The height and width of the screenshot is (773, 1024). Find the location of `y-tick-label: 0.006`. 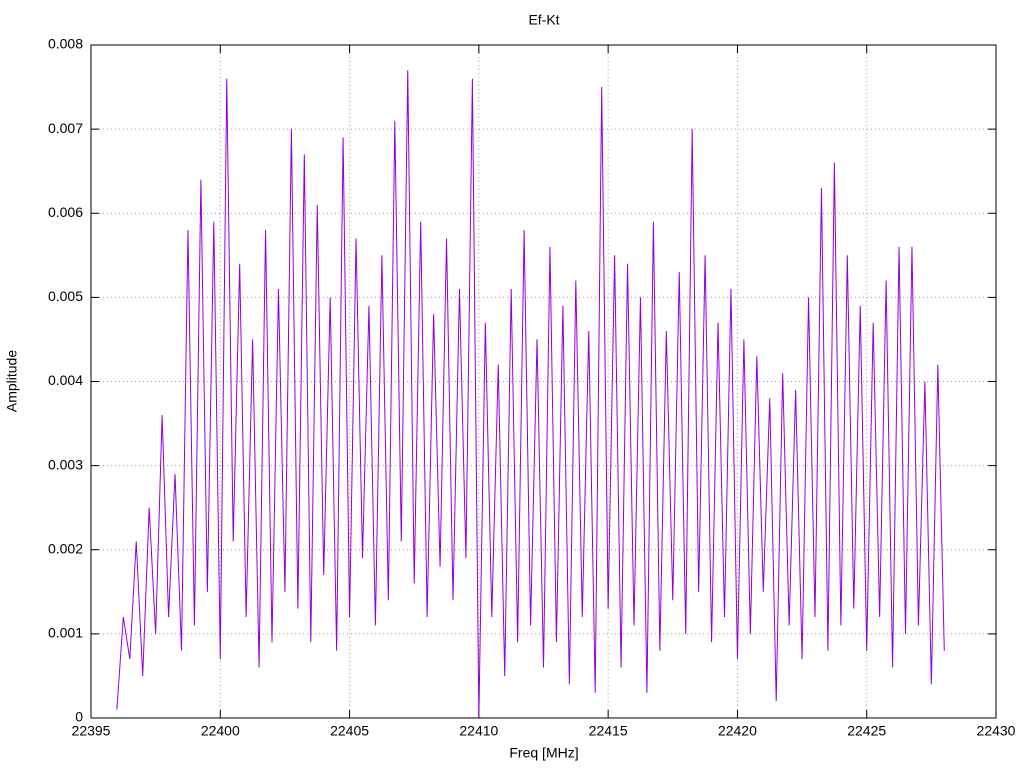

y-tick-label: 0.006 is located at coordinates (65, 212).